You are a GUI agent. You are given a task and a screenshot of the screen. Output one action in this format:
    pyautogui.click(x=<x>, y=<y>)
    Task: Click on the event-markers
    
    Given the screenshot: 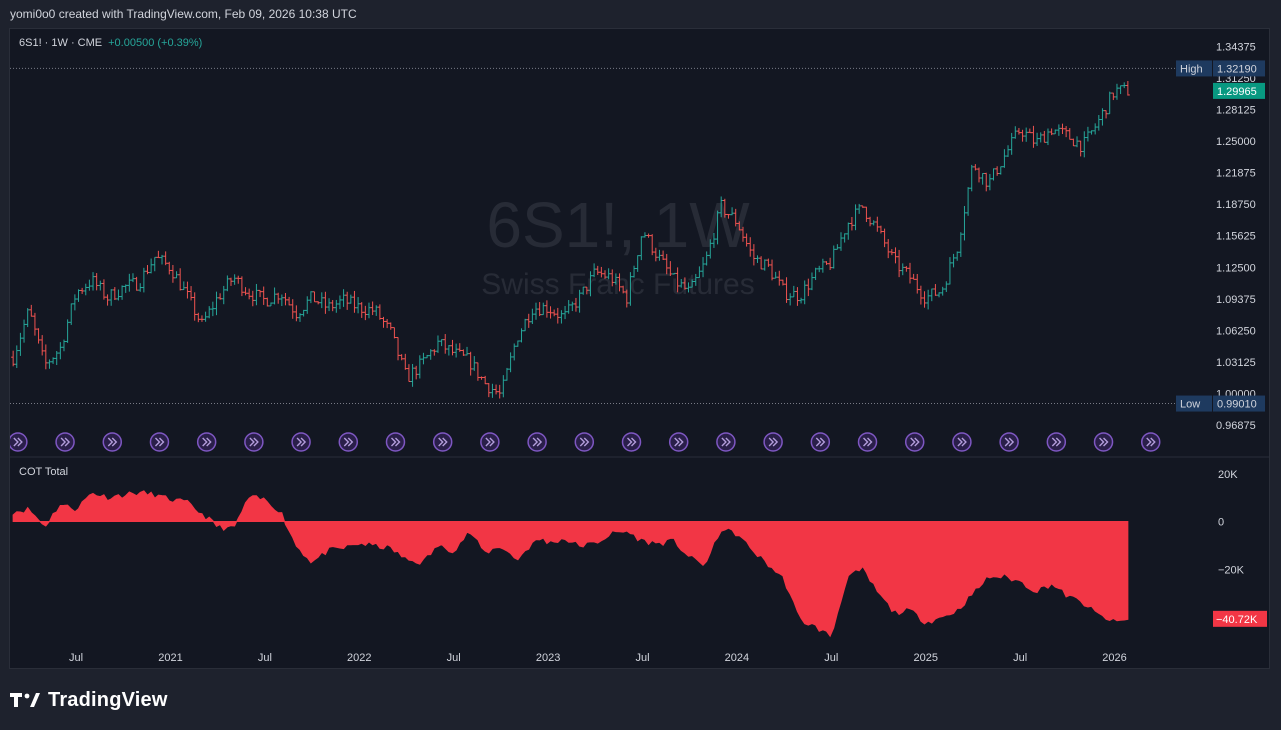 What is the action you would take?
    pyautogui.click(x=585, y=442)
    